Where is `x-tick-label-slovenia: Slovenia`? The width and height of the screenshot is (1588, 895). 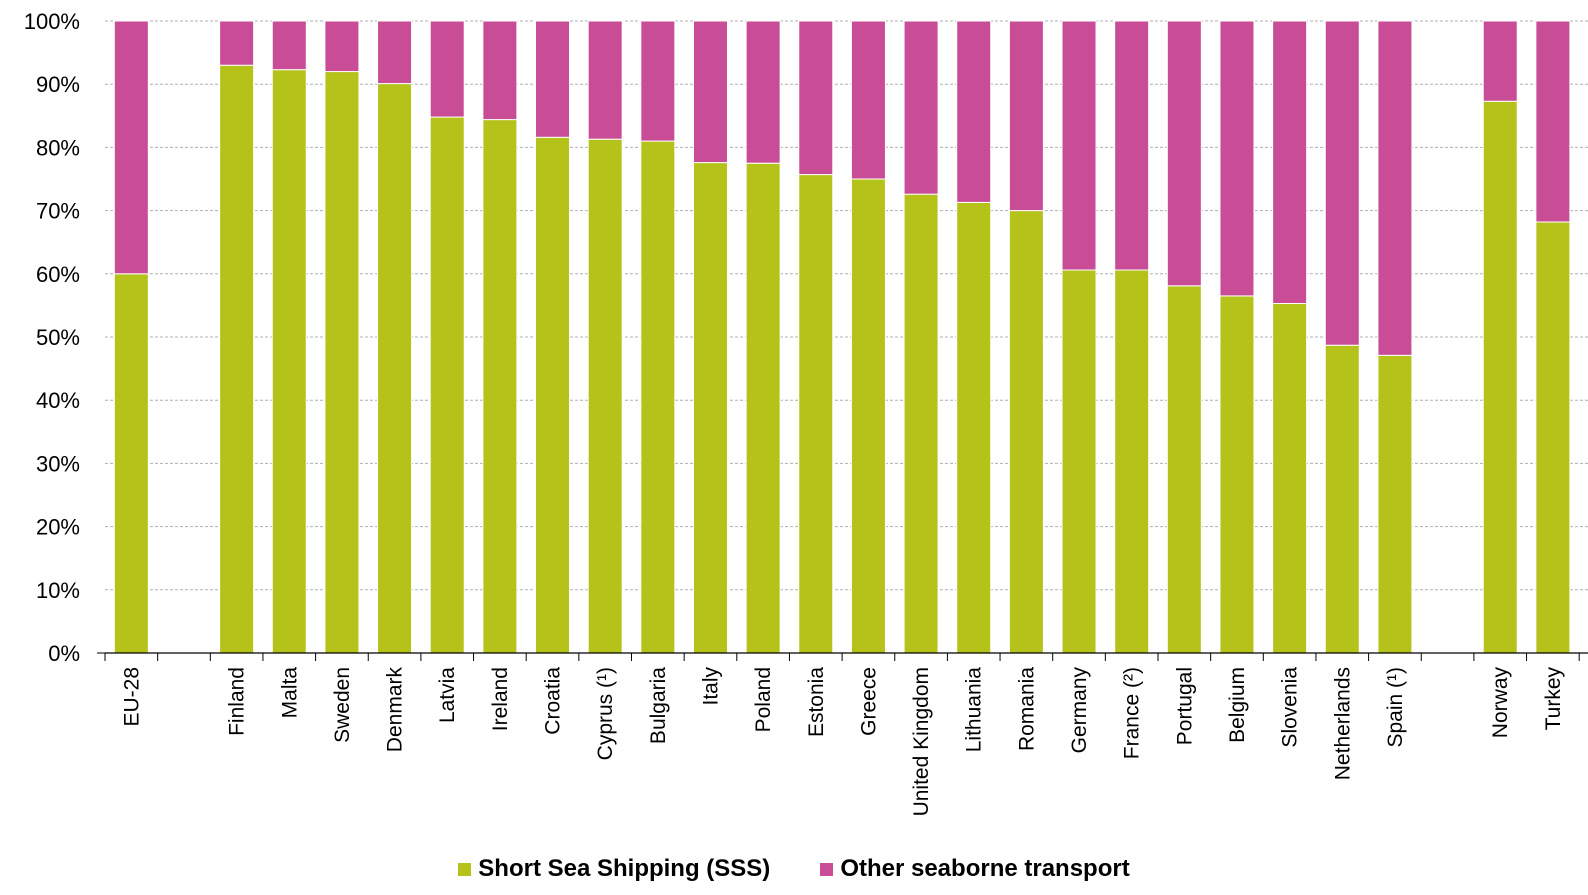
x-tick-label-slovenia: Slovenia is located at coordinates (1290, 707).